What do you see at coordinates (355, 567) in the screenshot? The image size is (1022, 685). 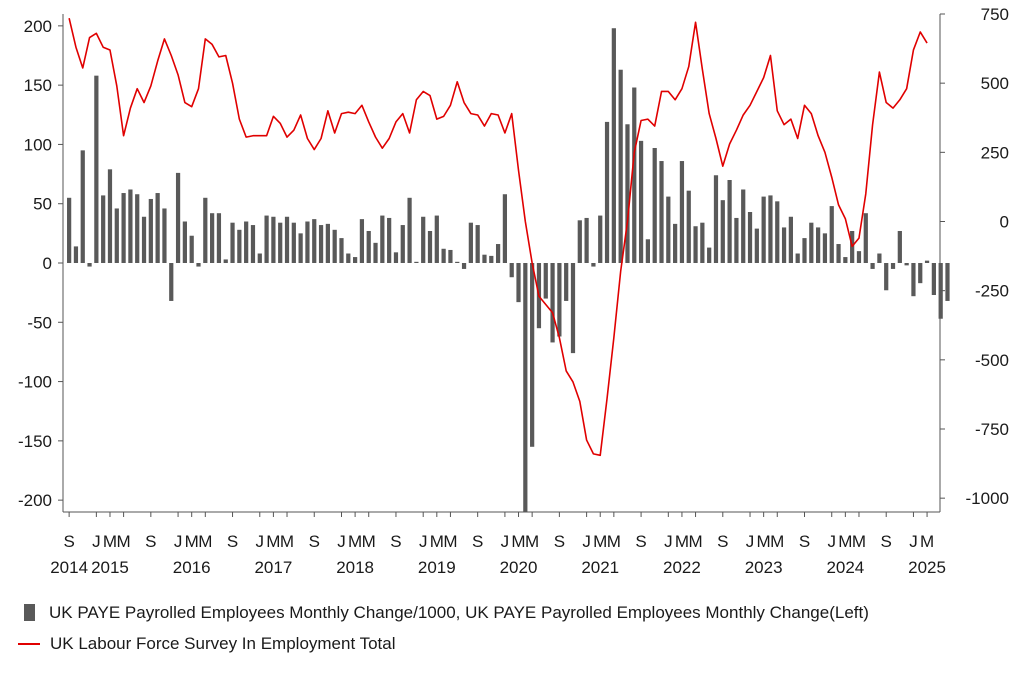 I see `x-year-label: 2018` at bounding box center [355, 567].